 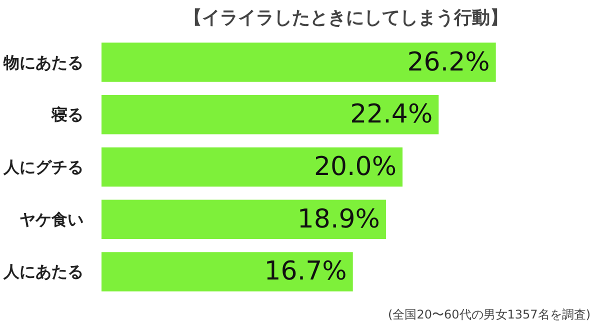 I want to click on y-tick-label: 人にグチる, so click(x=43, y=167).